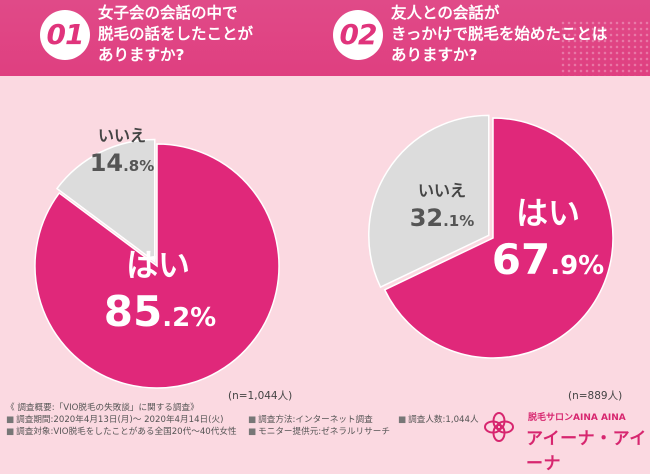  Describe the element at coordinates (499, 427) in the screenshot. I see `brand-logo-icon` at that location.